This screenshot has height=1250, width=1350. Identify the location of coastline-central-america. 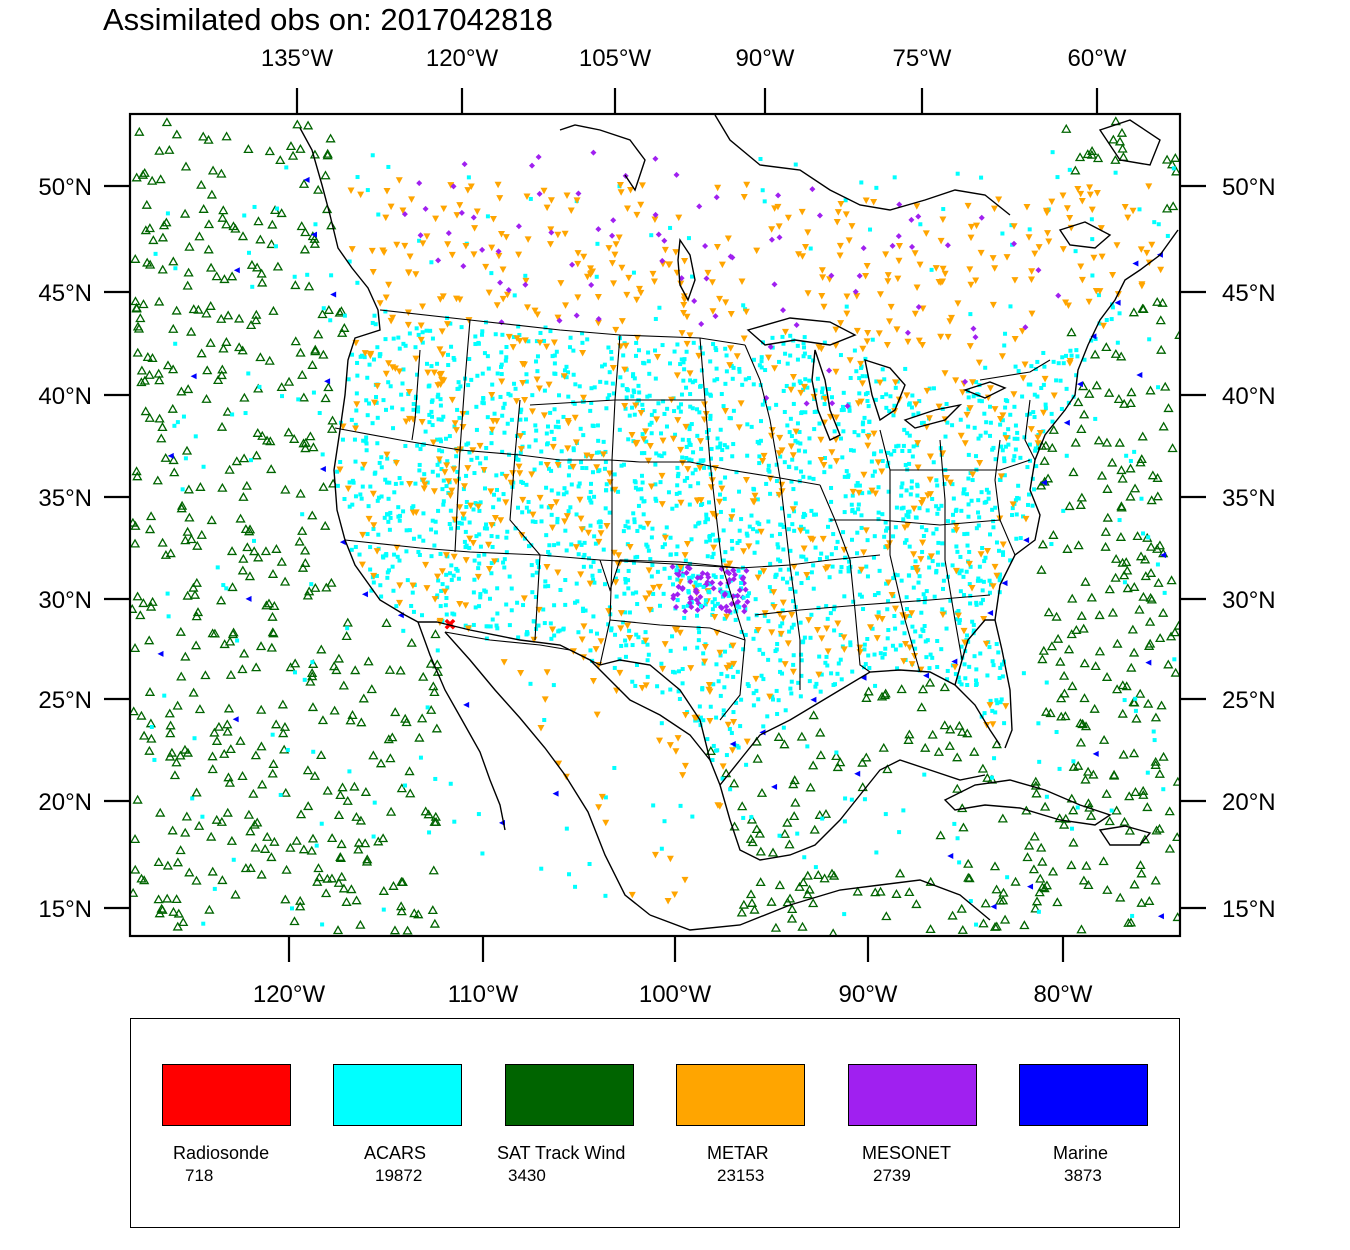
(820, 905).